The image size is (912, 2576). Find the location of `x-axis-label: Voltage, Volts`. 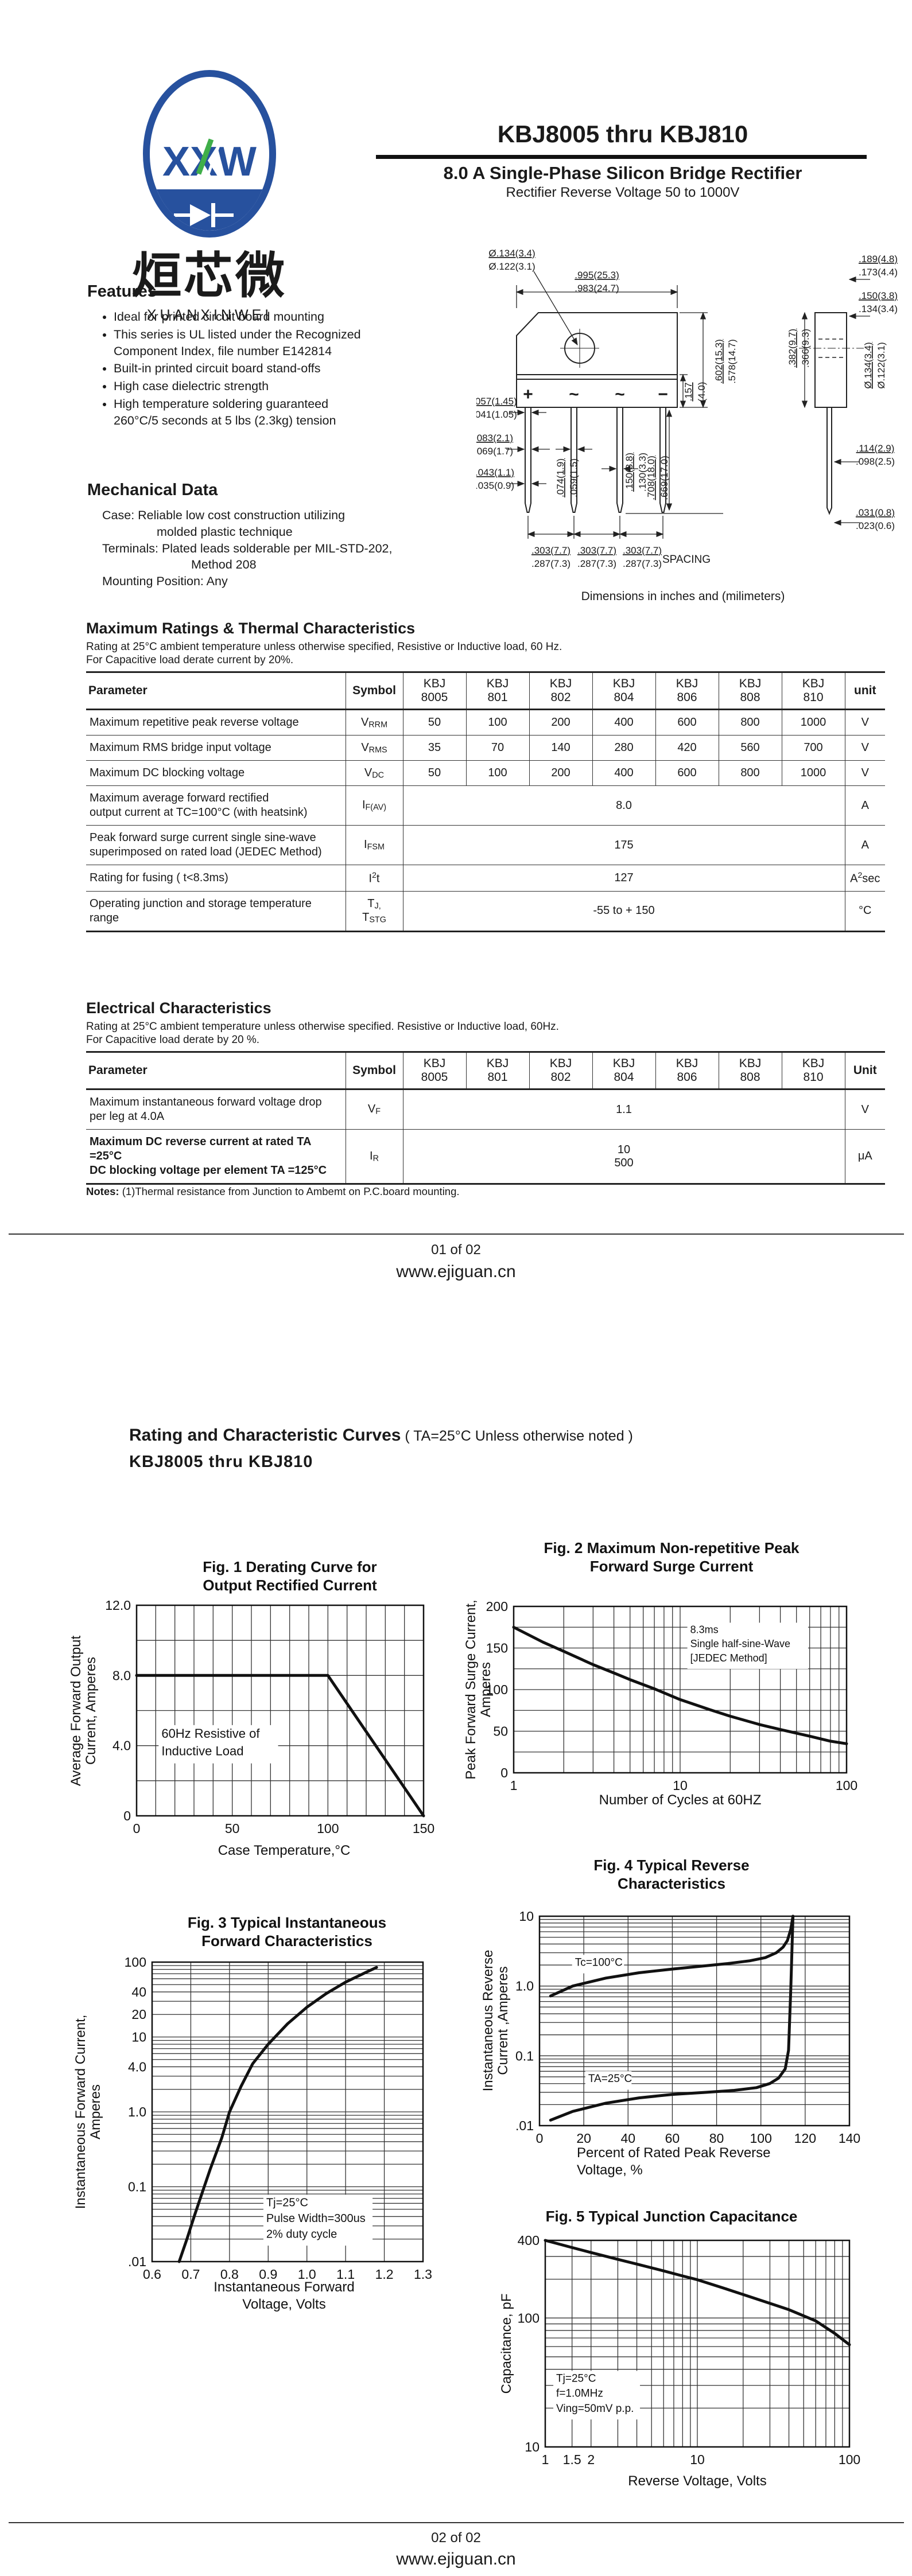

x-axis-label: Voltage, Volts is located at coordinates (283, 2304).